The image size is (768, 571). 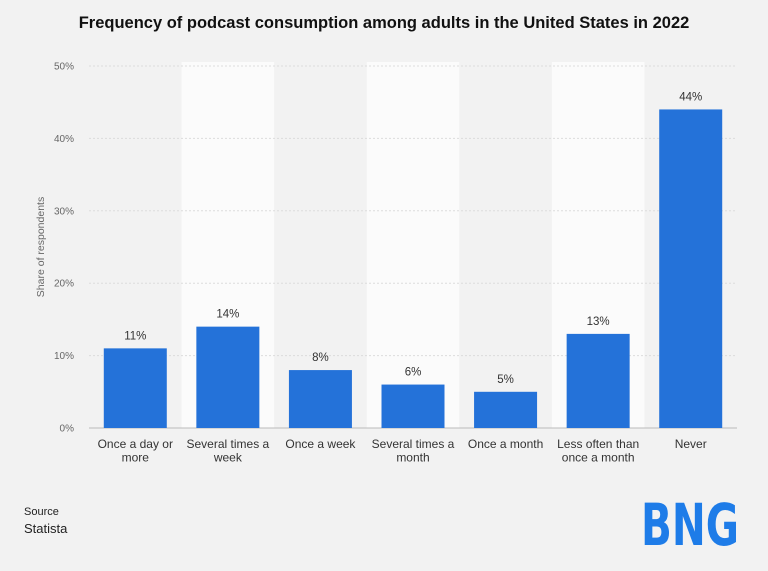 I want to click on y-tick-label: 20%, so click(x=64, y=284).